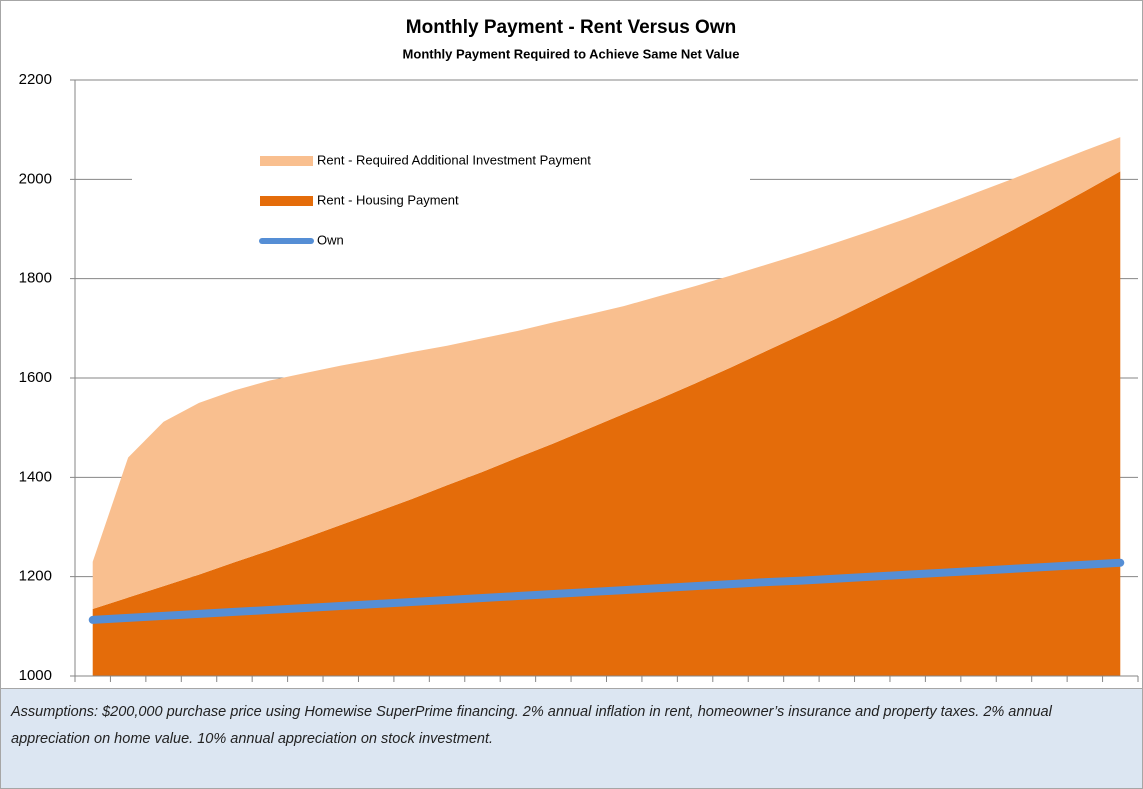 The image size is (1143, 789). I want to click on legend-label: Rent - Housing Payment, so click(388, 199).